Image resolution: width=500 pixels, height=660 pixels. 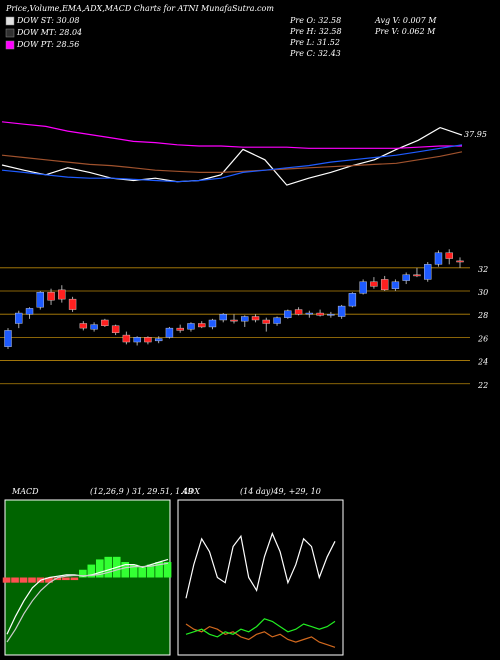 What do you see at coordinates (482, 315) in the screenshot?
I see `y-tick-label: 28` at bounding box center [482, 315].